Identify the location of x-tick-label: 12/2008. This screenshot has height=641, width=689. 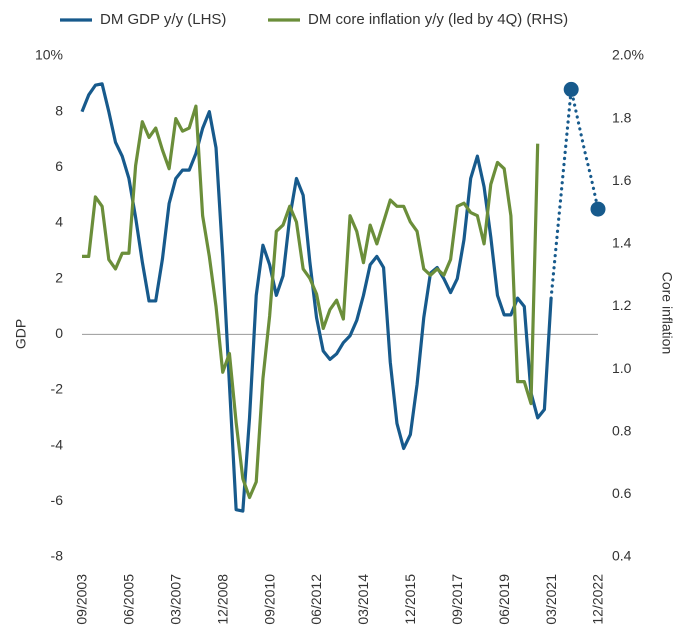
(222, 599).